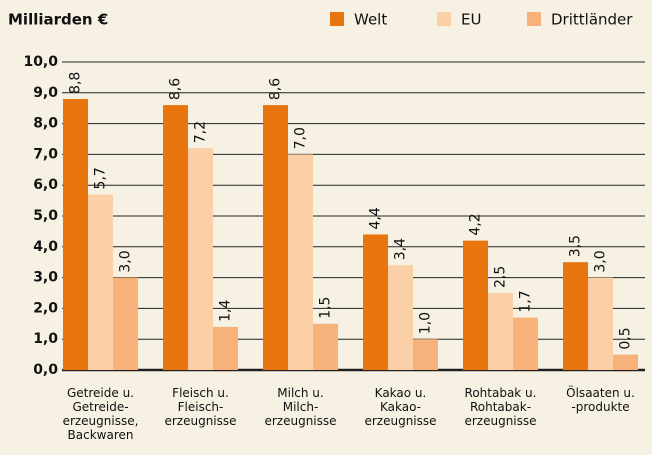 The height and width of the screenshot is (455, 652). What do you see at coordinates (471, 20) in the screenshot?
I see `legend-label: EU` at bounding box center [471, 20].